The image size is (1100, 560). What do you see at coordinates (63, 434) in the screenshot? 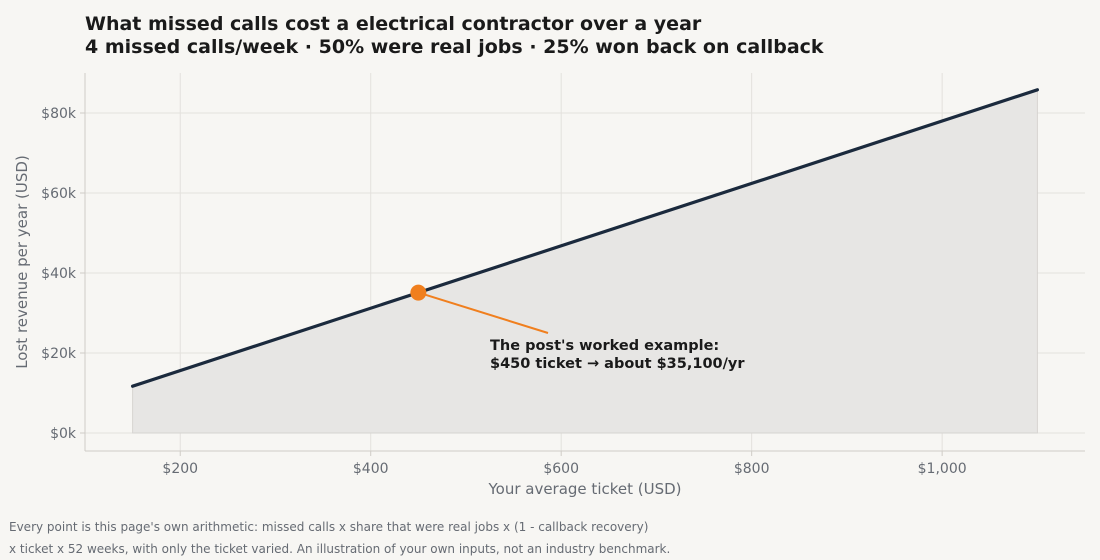
I see `y-tick-label-0: $0k` at bounding box center [63, 434].